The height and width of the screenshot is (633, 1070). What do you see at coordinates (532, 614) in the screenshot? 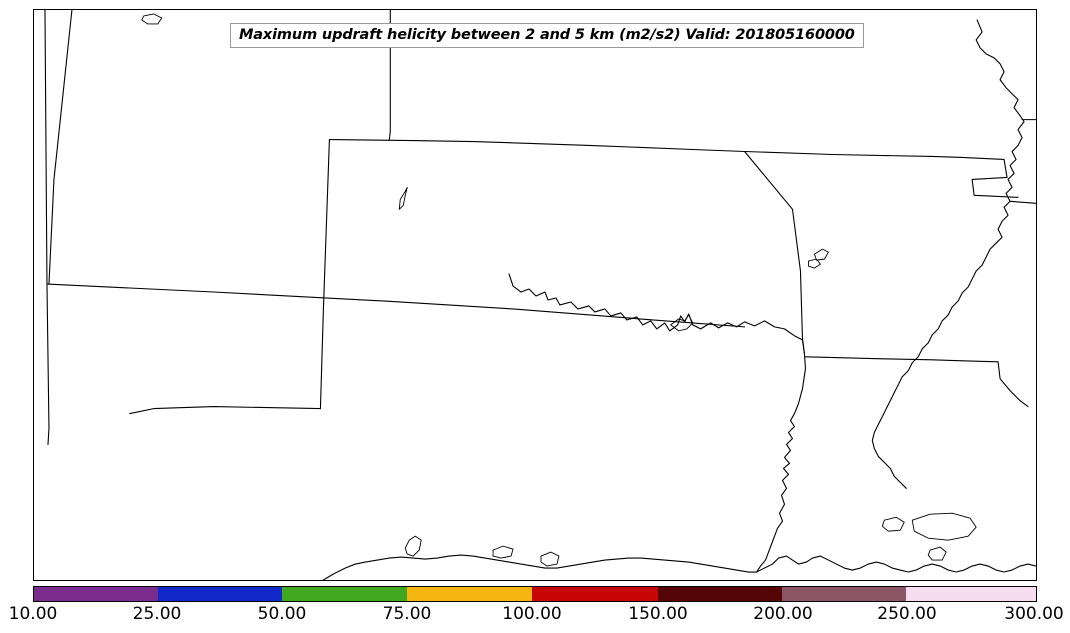
I see `colorbar-tick-100: 100.00` at bounding box center [532, 614].